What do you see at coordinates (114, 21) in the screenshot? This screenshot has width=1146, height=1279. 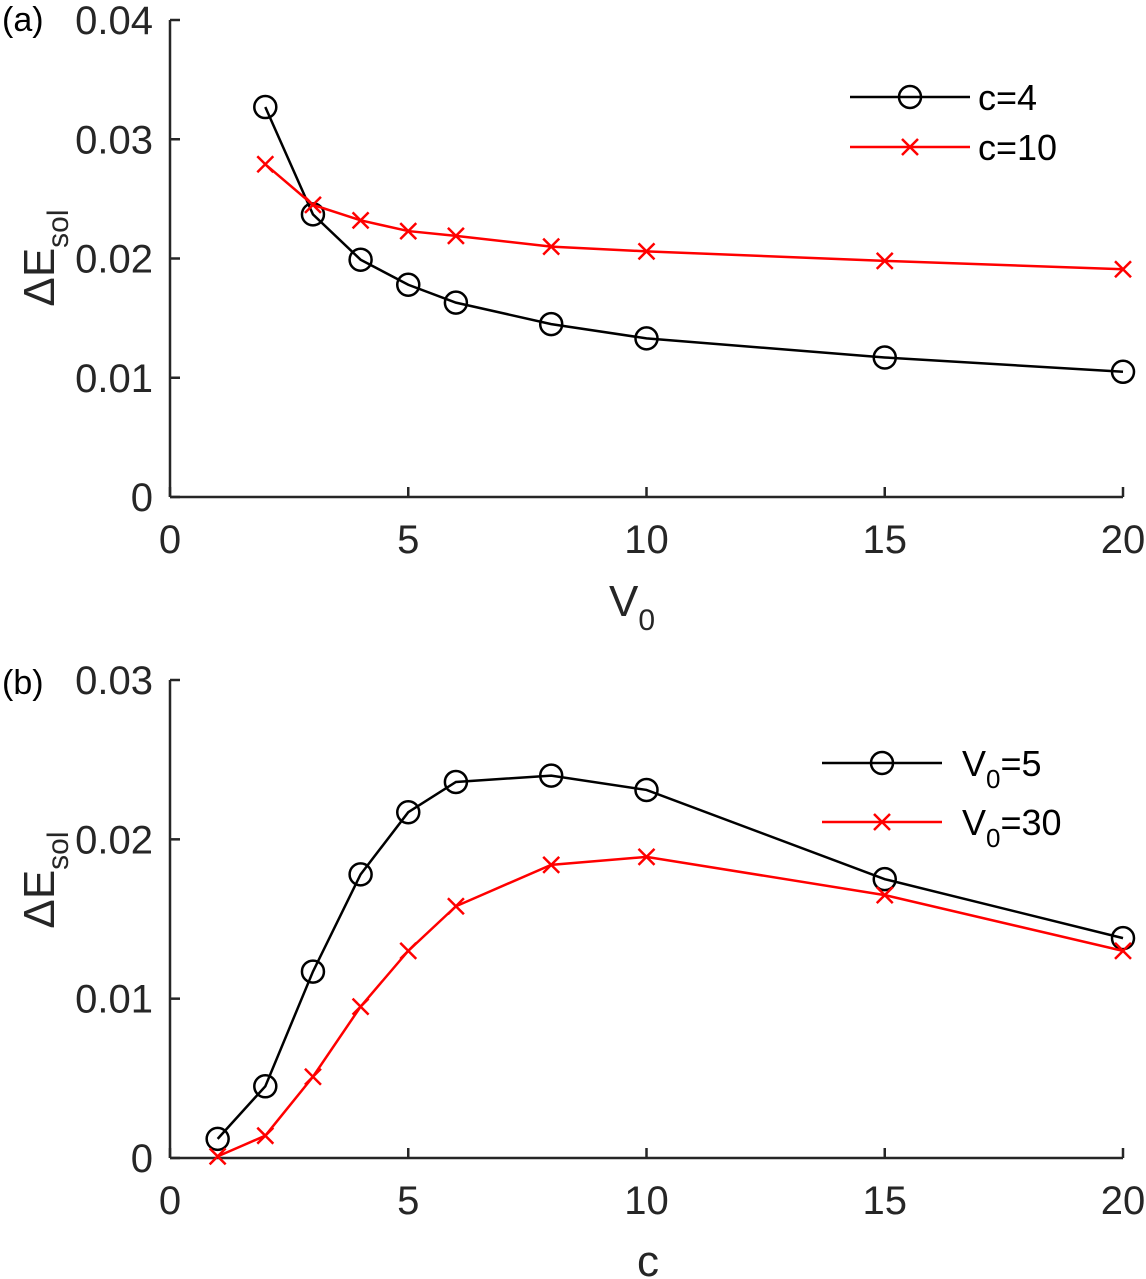 I see `y-tick-label: 0.04` at bounding box center [114, 21].